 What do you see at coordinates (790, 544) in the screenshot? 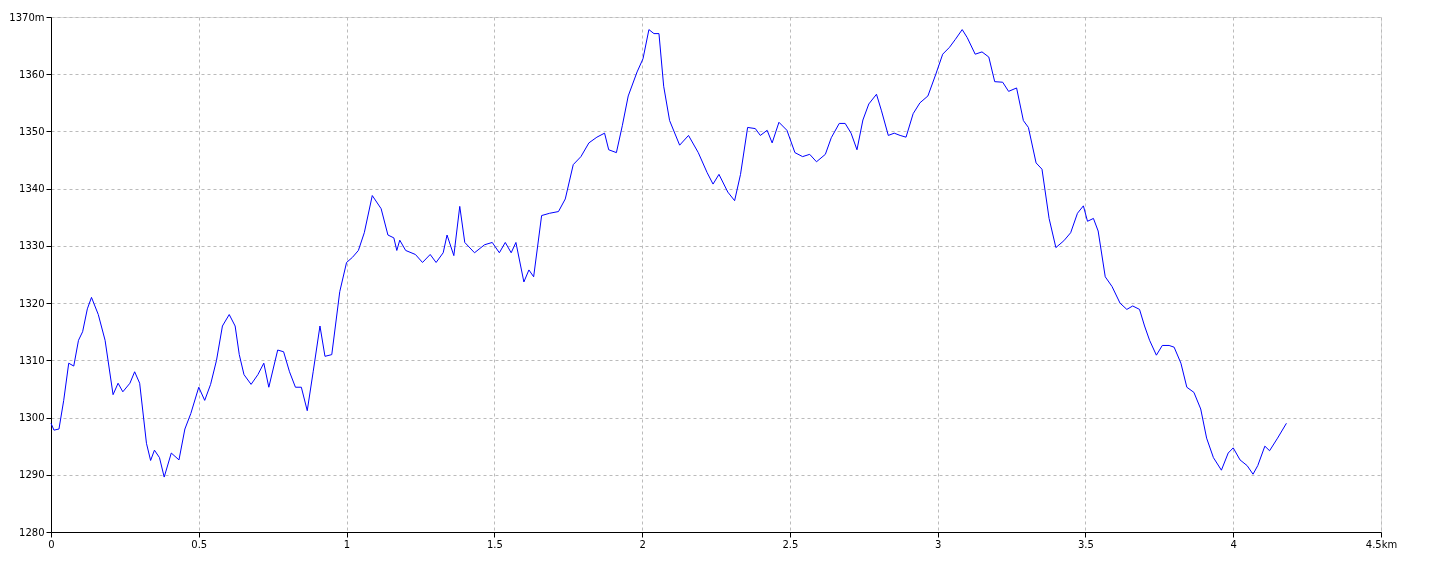
I see `x-tick-label: 2.5` at bounding box center [790, 544].